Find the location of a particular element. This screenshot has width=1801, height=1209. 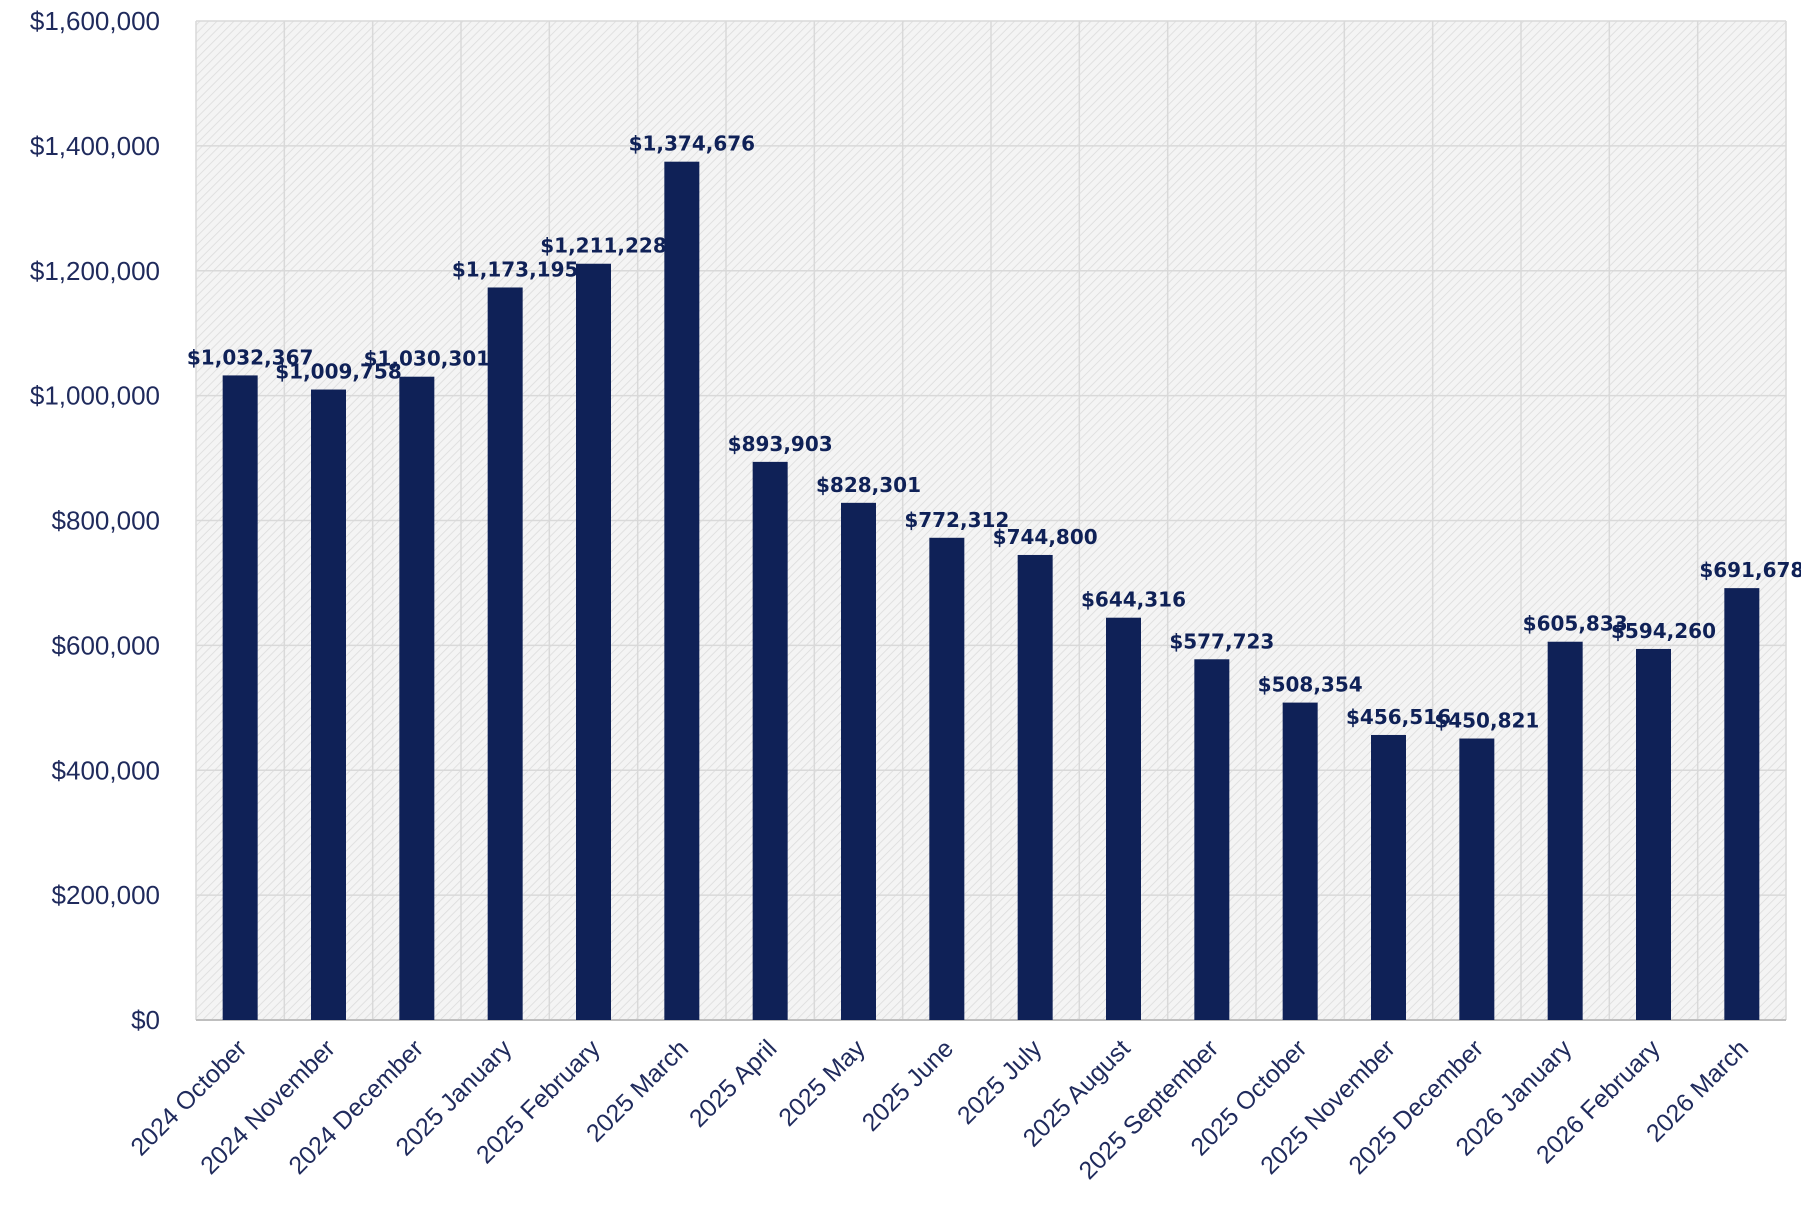

data-label: $1,173,195 is located at coordinates (515, 269).